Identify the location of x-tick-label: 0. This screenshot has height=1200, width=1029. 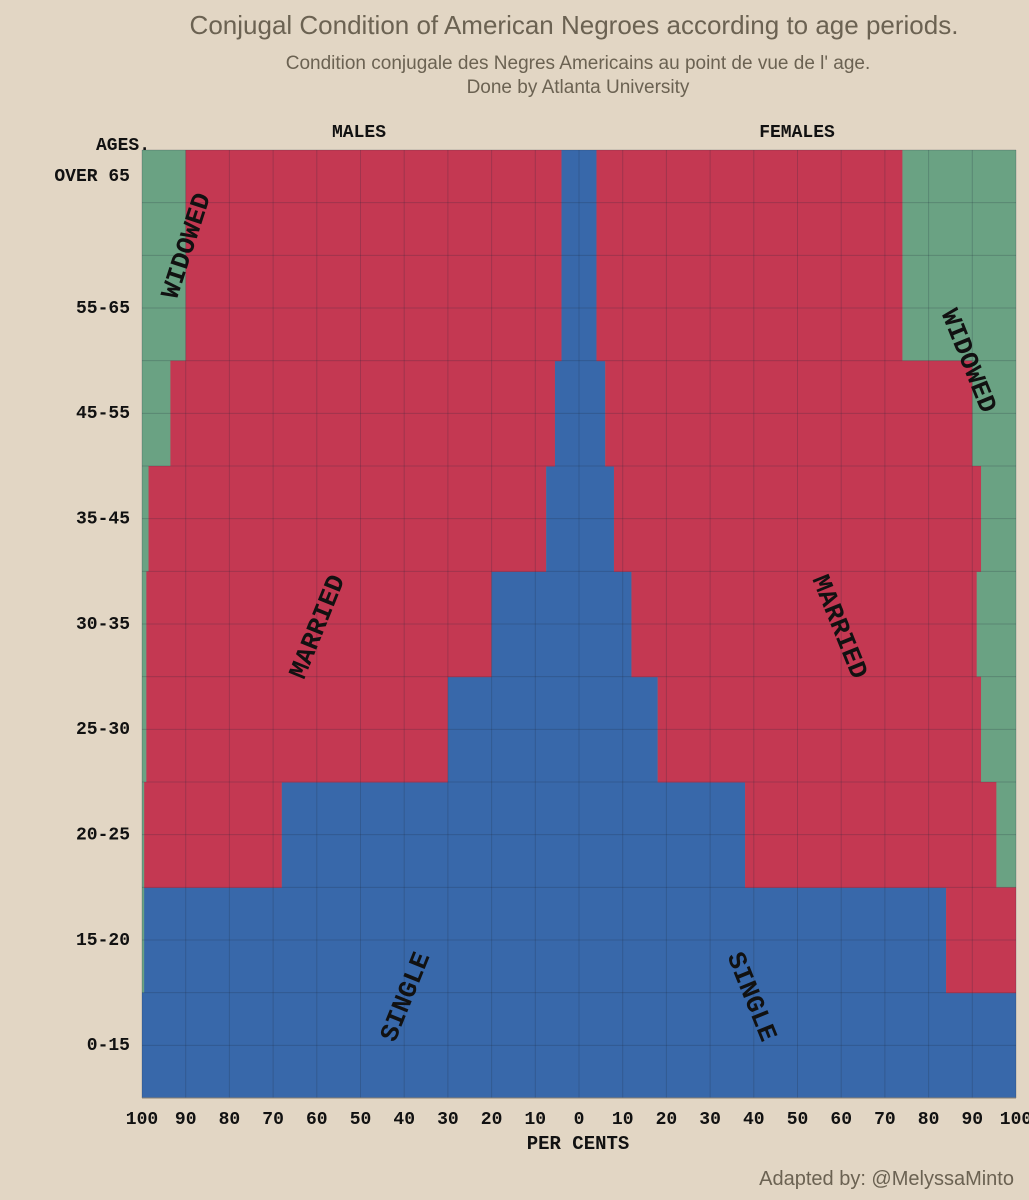
(579, 1120).